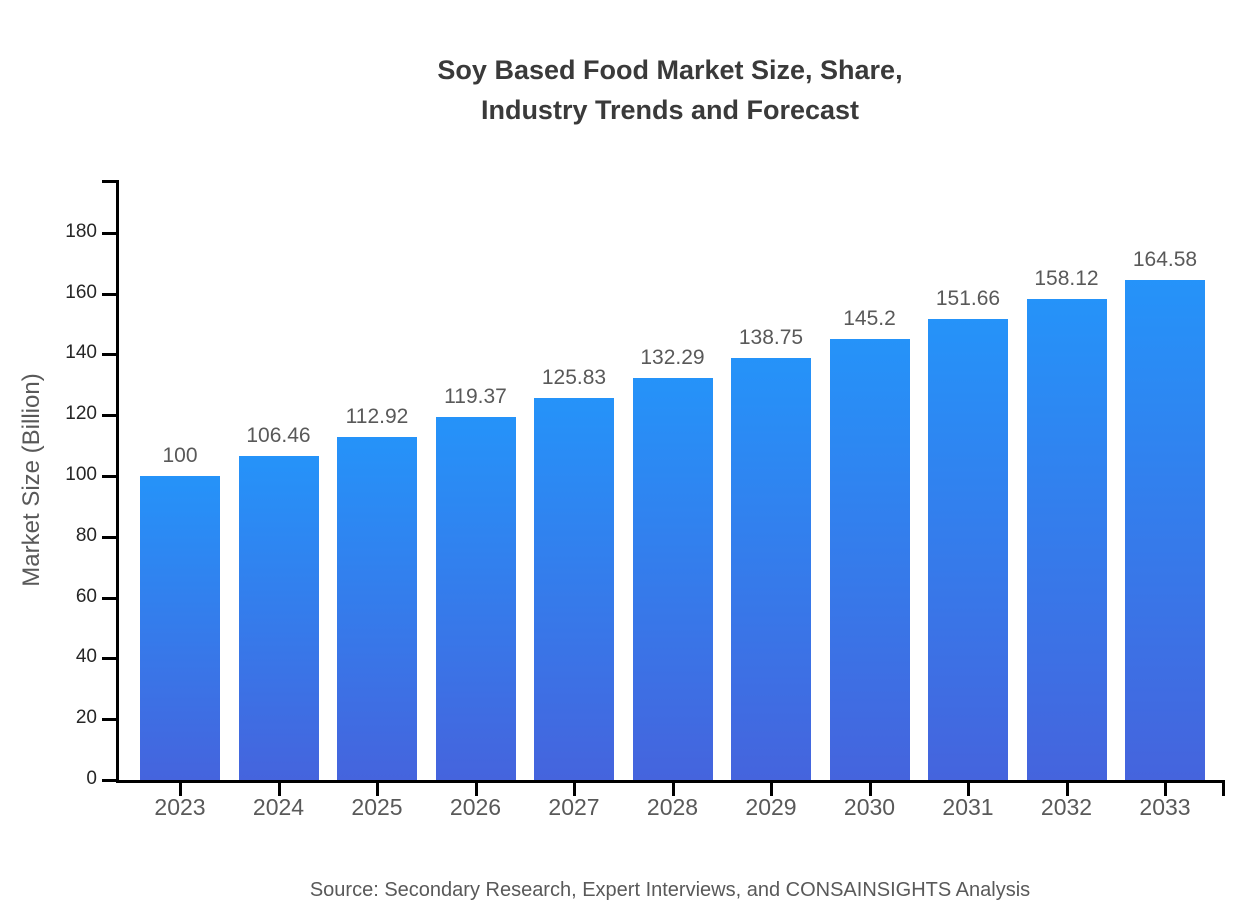  What do you see at coordinates (475, 397) in the screenshot?
I see `bar-value-label-2026: 119.37` at bounding box center [475, 397].